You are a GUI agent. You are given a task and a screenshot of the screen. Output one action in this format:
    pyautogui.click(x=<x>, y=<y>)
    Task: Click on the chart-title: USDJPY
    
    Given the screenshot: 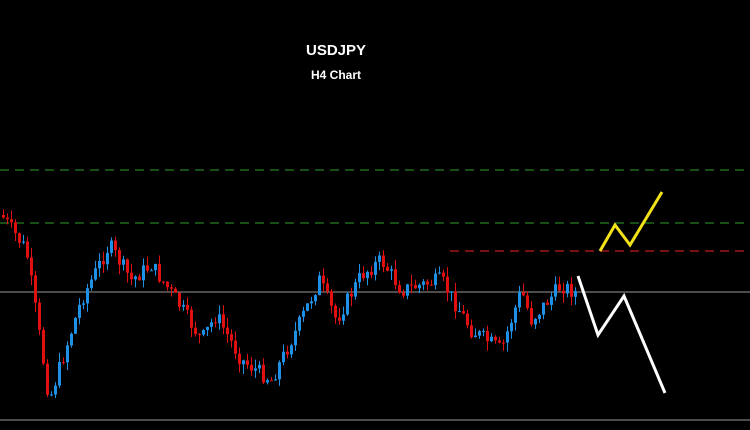 What is the action you would take?
    pyautogui.click(x=336, y=50)
    